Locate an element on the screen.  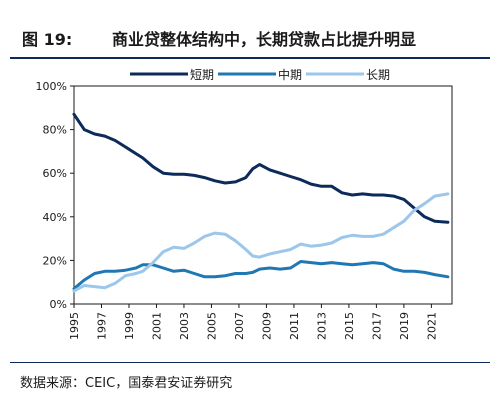
header-rule is located at coordinates (250, 58).